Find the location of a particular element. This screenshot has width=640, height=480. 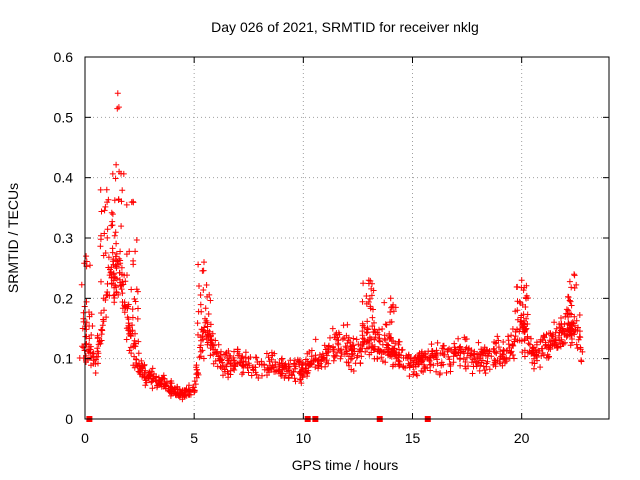

y-tick-label: 0.6 is located at coordinates (64, 57).